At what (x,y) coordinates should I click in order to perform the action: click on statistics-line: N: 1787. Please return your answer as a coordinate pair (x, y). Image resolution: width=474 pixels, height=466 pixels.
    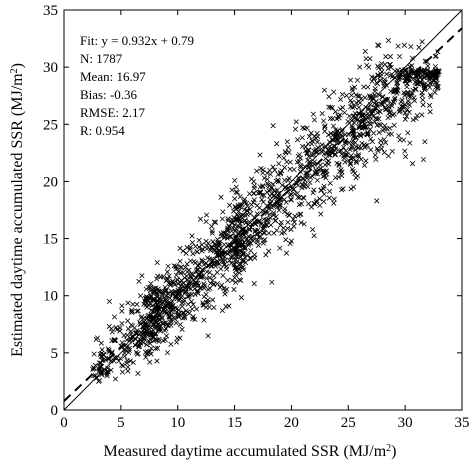
    Looking at the image, I should click on (101, 58).